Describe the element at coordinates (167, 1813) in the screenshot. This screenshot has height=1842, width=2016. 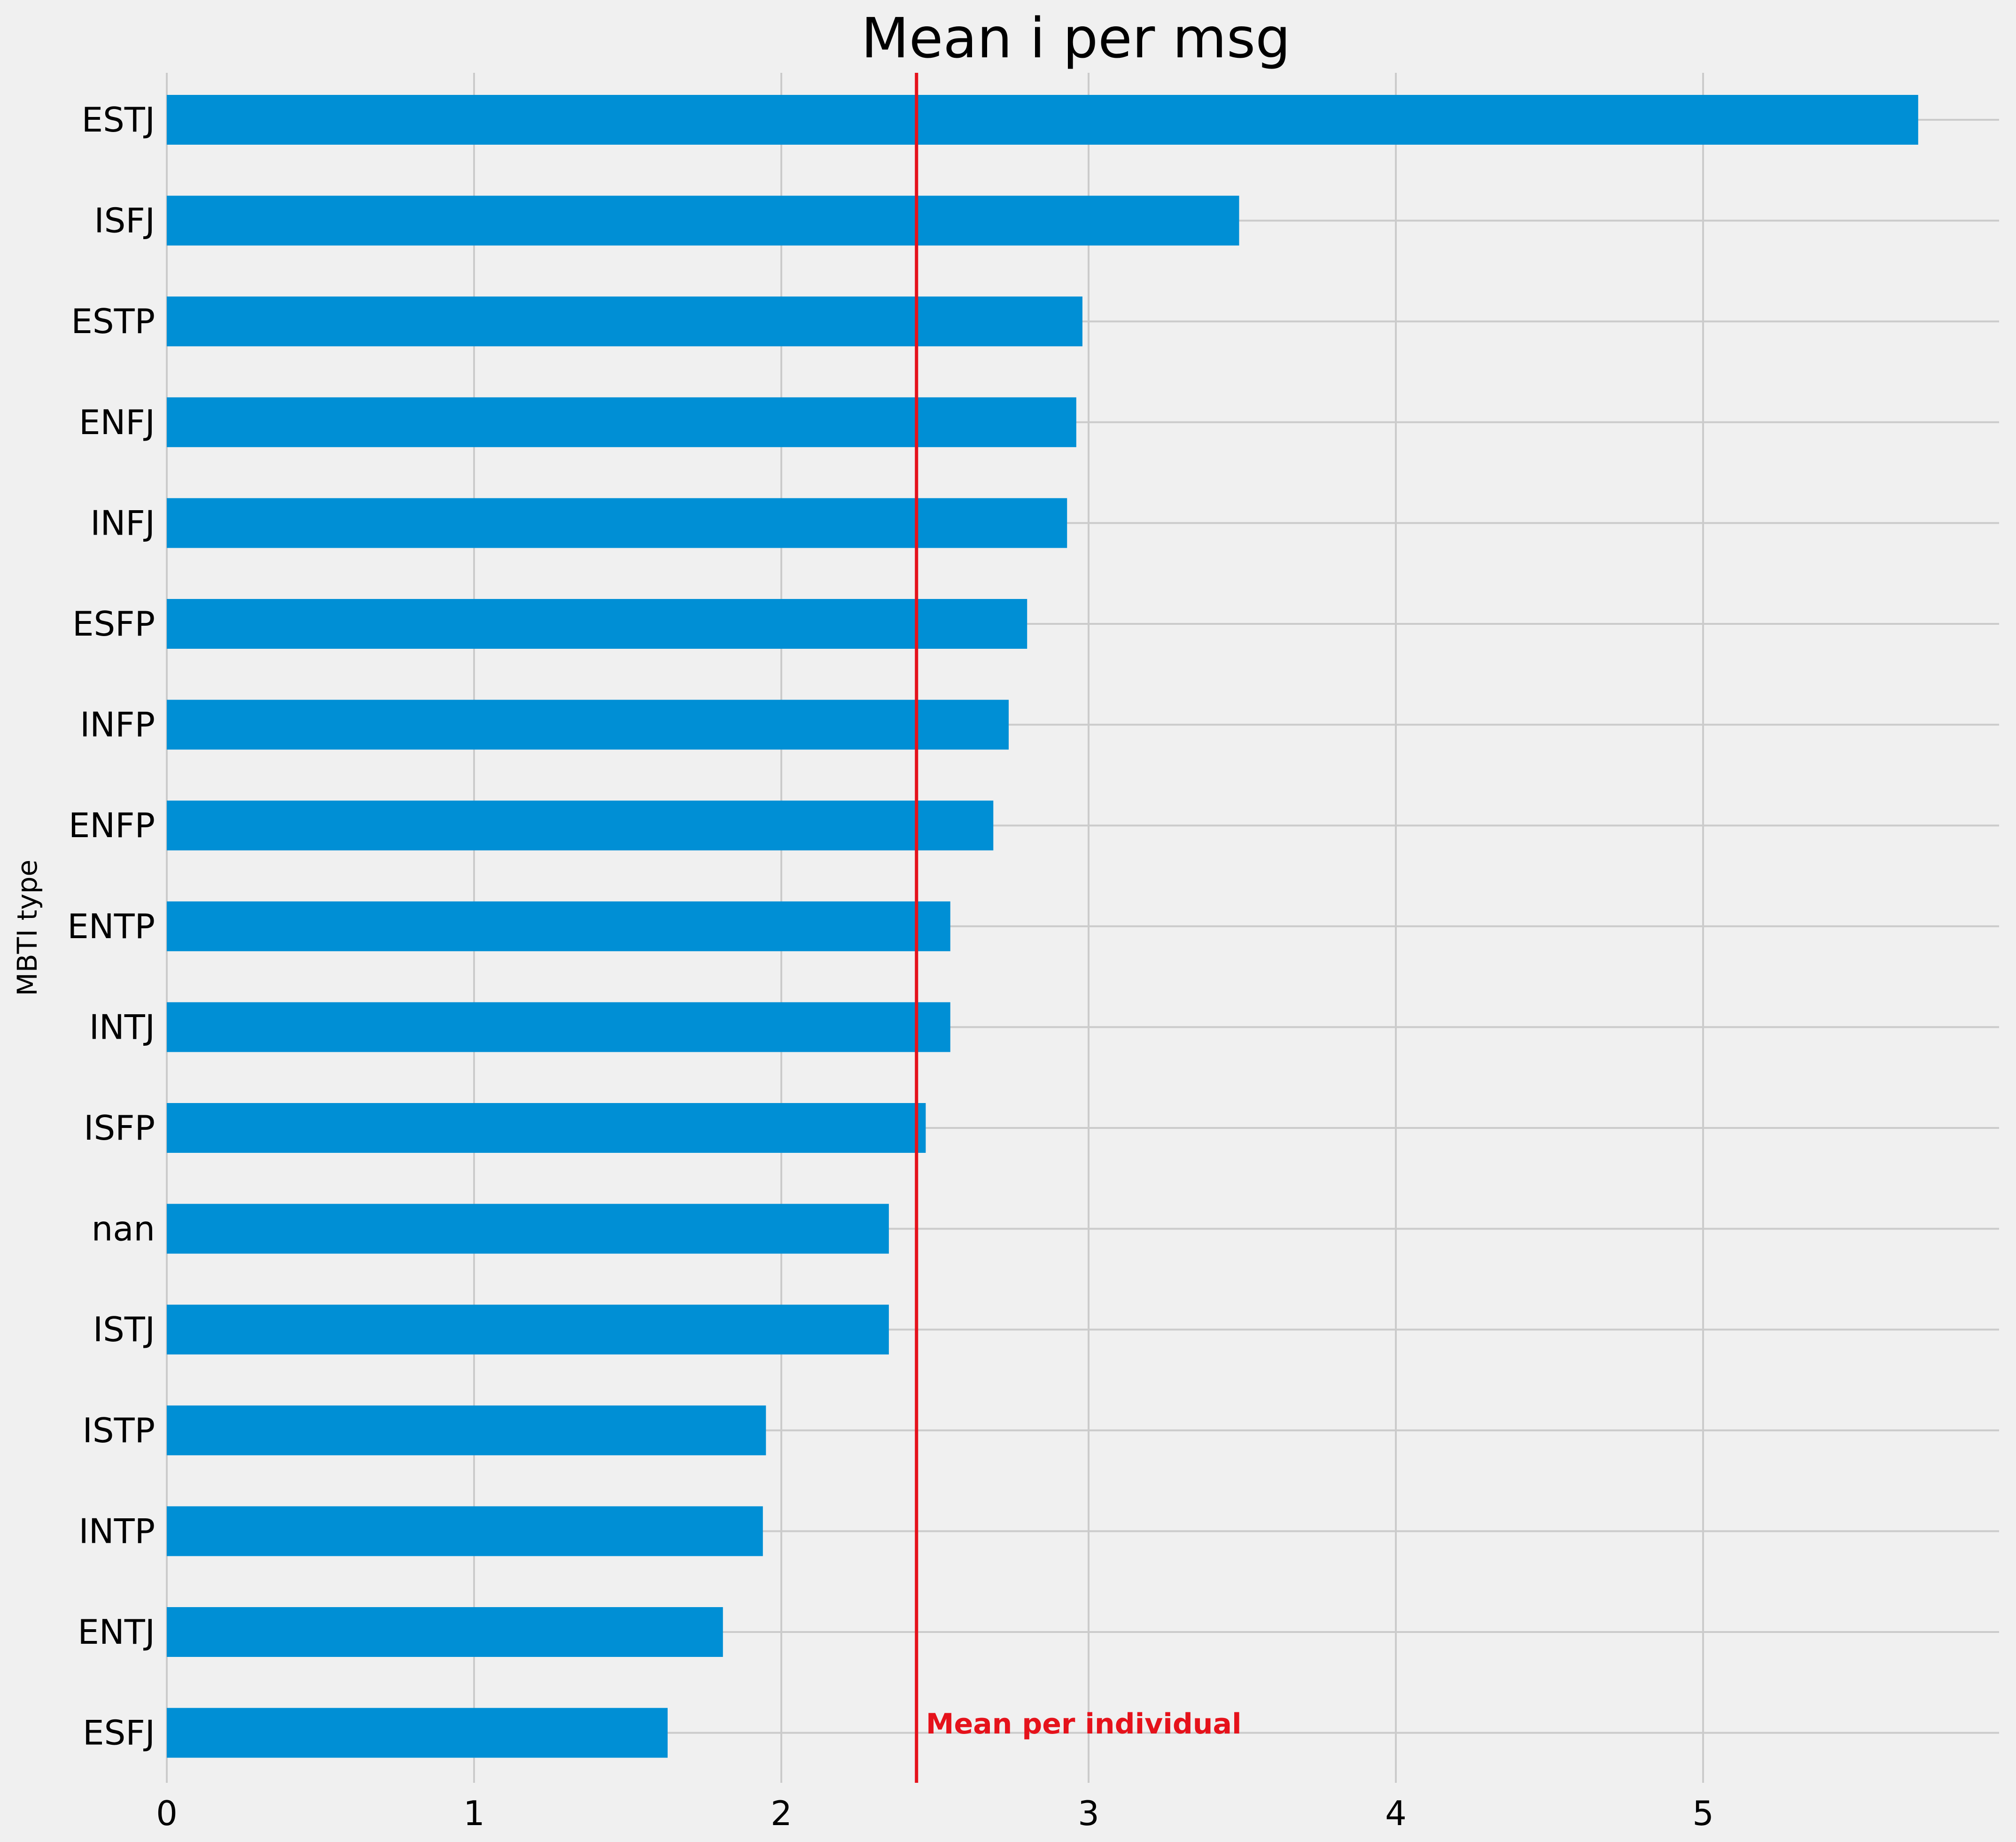
I see `x-tick-label: 0` at that location.